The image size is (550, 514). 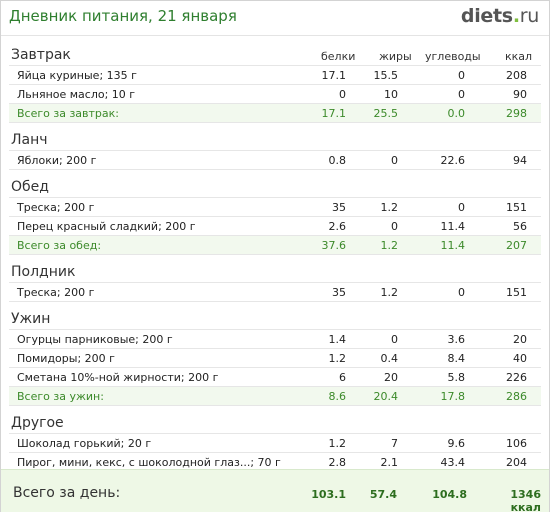 I want to click on day-total-kcal: 1346 ккал, so click(x=525, y=501).